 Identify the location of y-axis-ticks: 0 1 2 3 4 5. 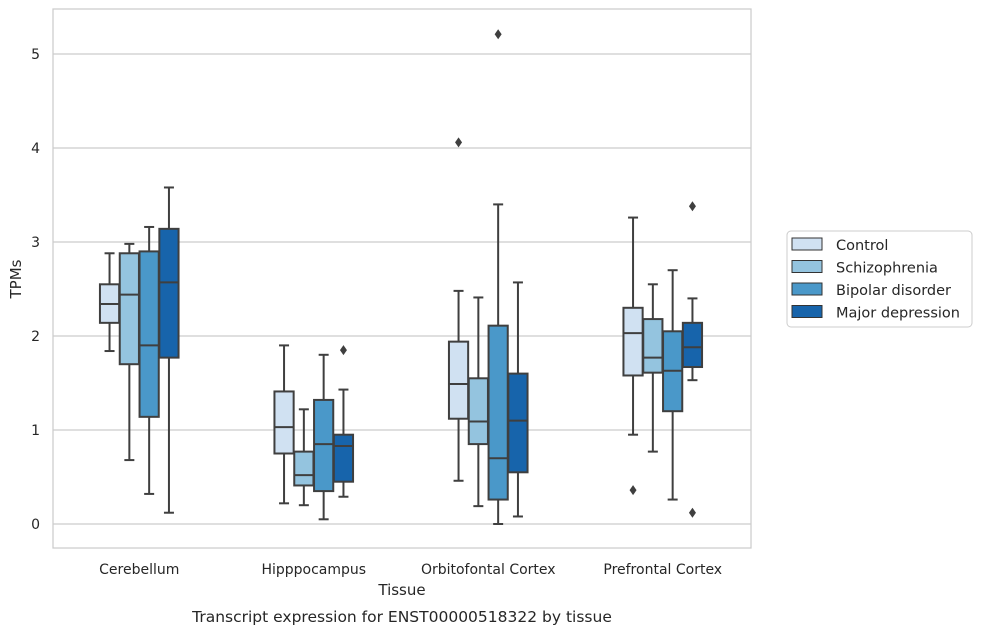
(35, 290).